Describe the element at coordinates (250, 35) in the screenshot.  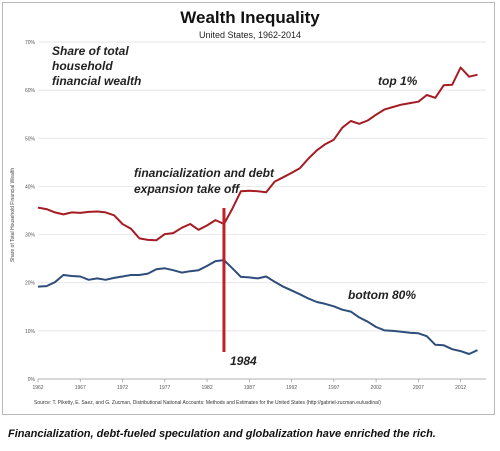
I see `chart-subtitle: United States, 1962-2014` at that location.